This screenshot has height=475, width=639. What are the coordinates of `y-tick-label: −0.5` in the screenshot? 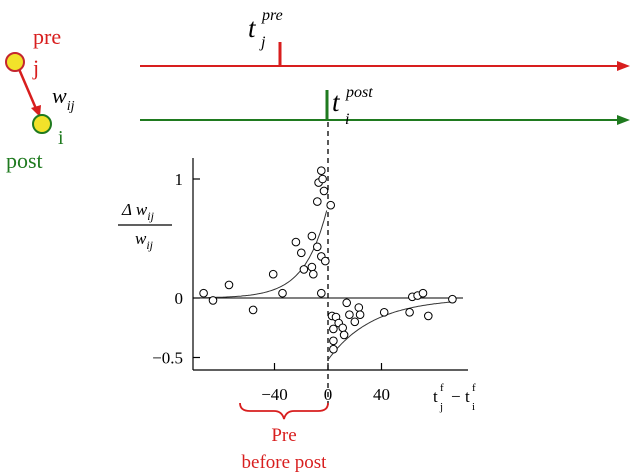 It's located at (167, 358).